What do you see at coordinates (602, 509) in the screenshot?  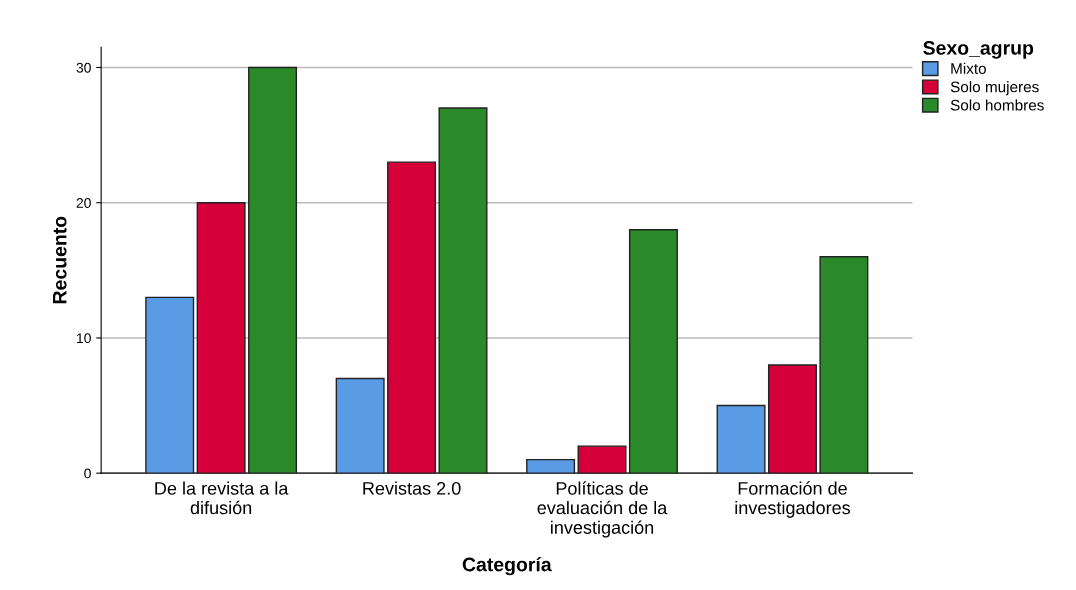 I see `x-tick-label: Políticas de evaluación de la investigación` at bounding box center [602, 509].